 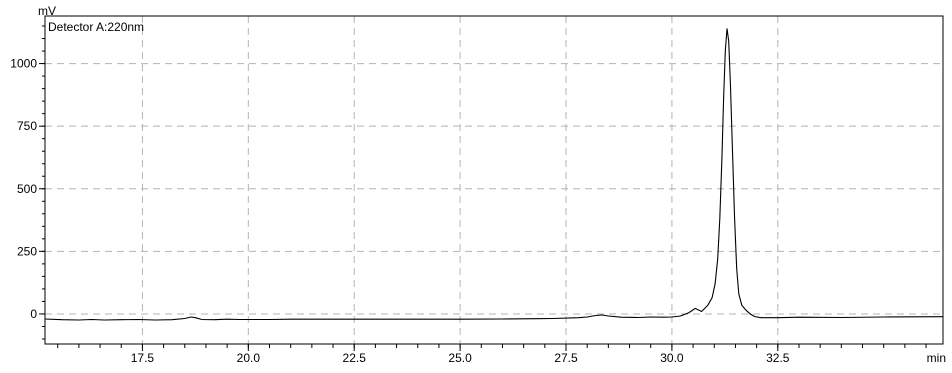 I want to click on x-axis-unit: min, so click(x=936, y=358).